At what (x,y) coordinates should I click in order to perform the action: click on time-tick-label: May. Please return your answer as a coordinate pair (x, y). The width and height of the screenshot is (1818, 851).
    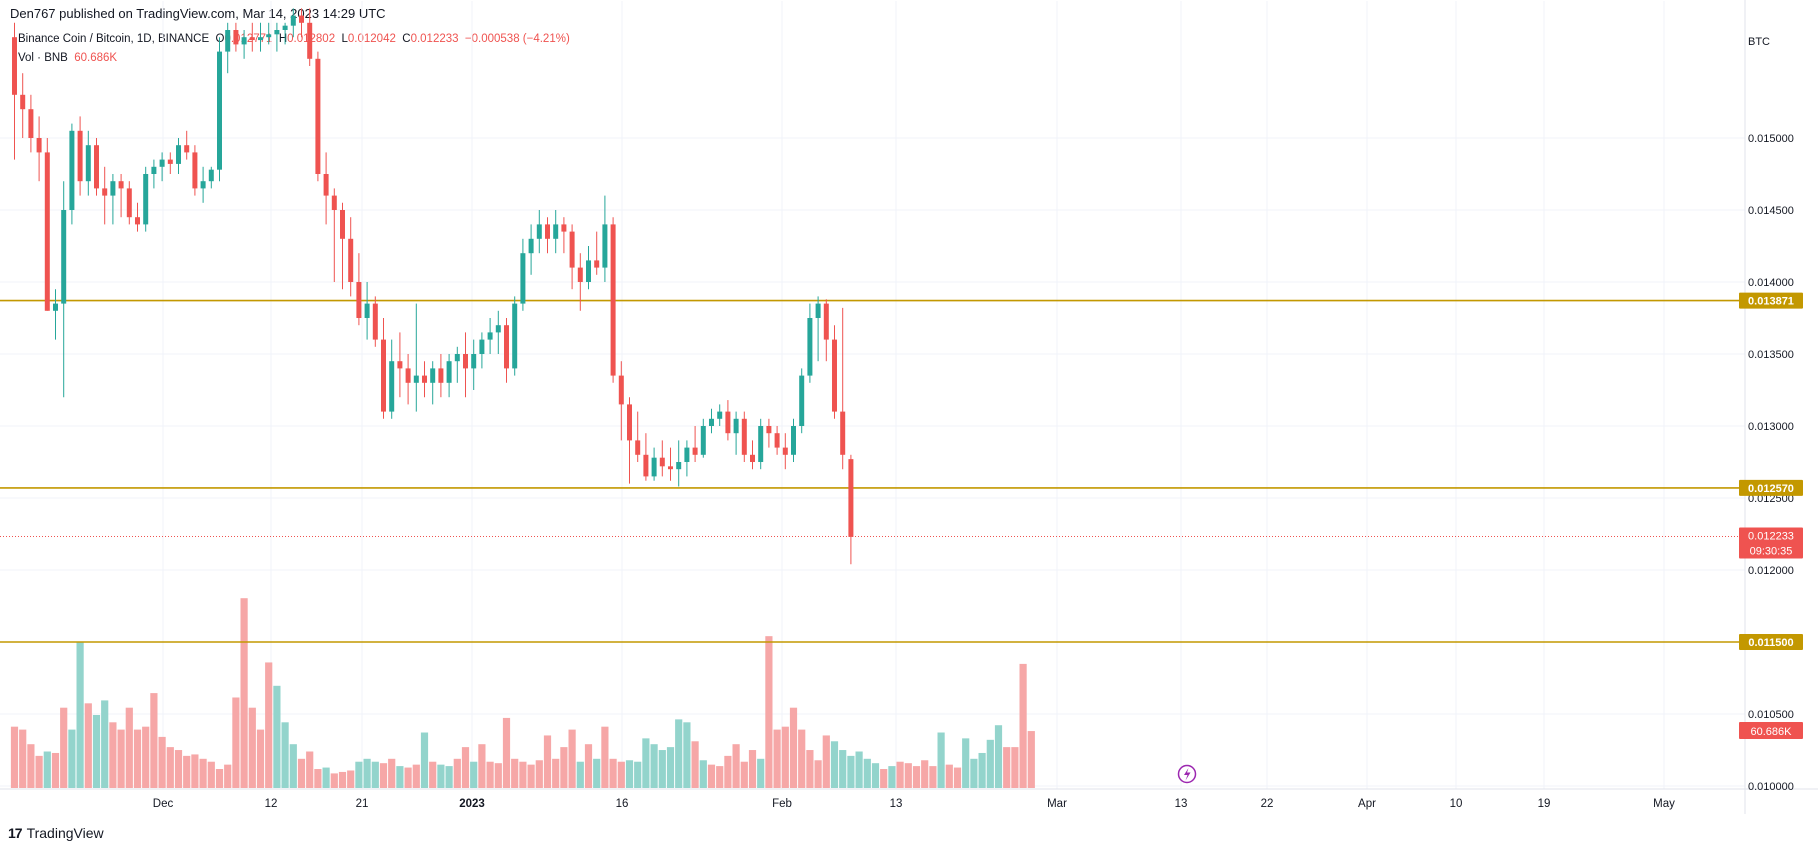
    Looking at the image, I should click on (1664, 804).